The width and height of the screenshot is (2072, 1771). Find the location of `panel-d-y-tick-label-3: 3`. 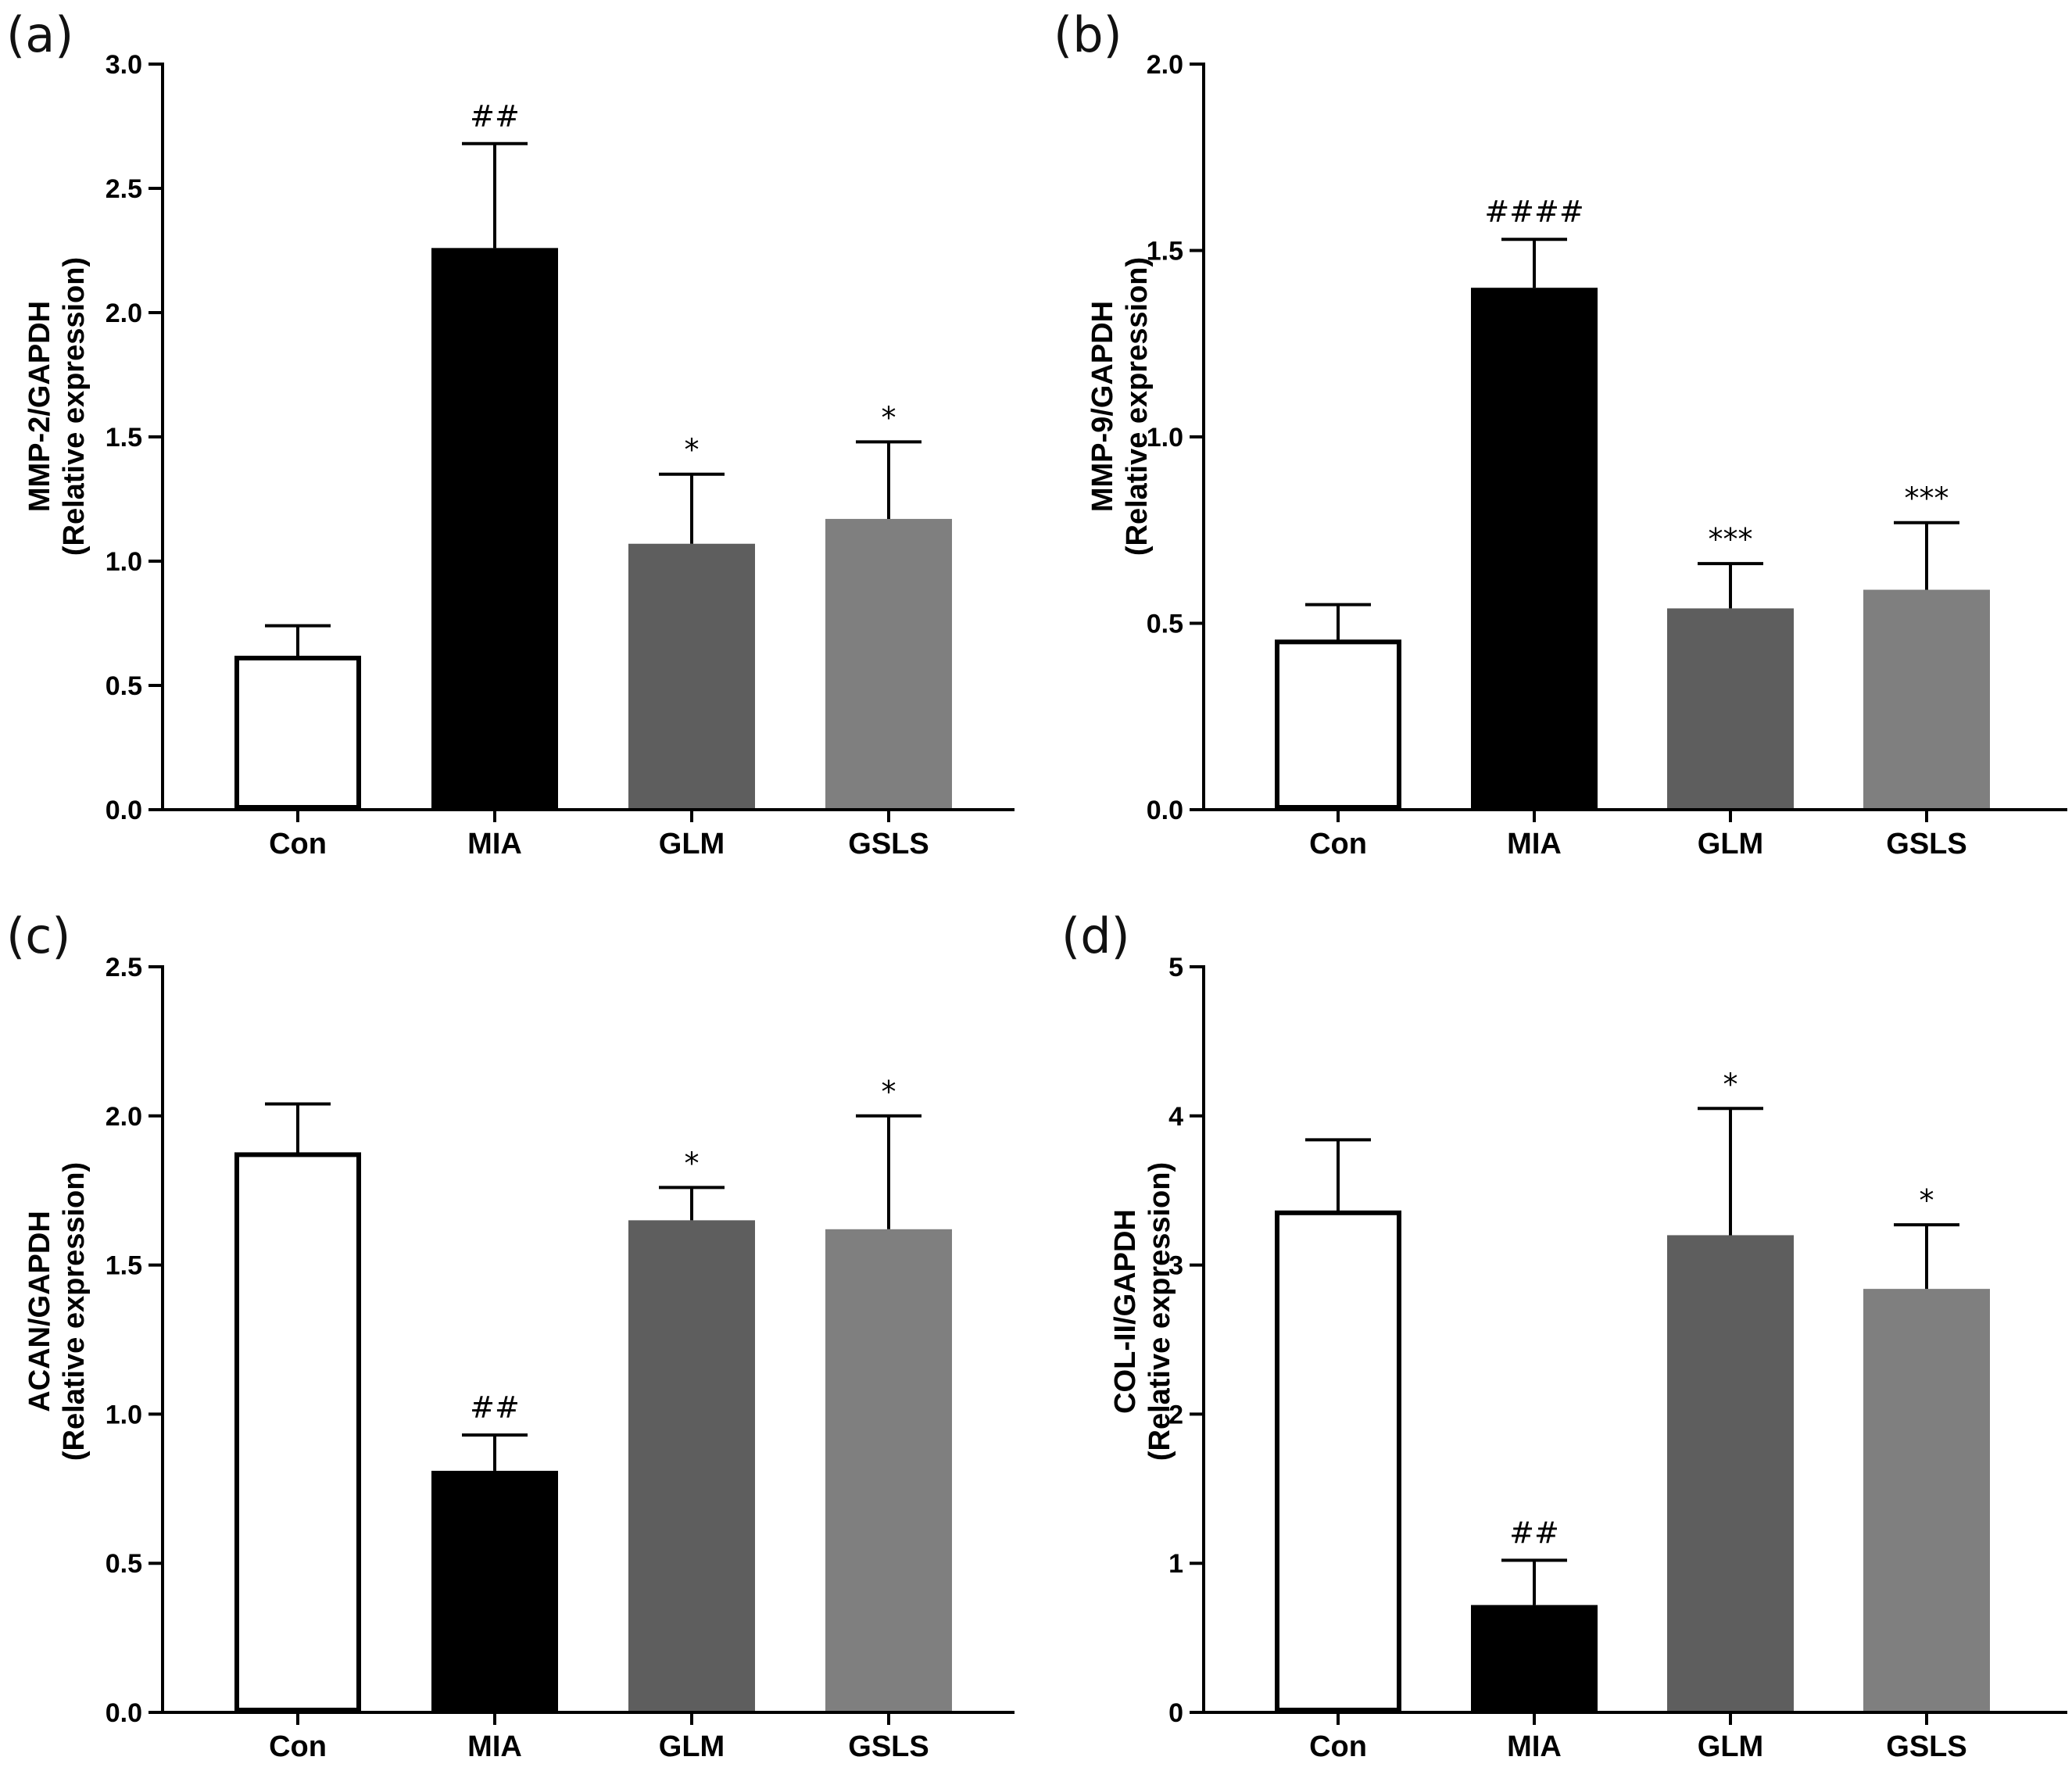

panel-d-y-tick-label-3: 3 is located at coordinates (1175, 1266).